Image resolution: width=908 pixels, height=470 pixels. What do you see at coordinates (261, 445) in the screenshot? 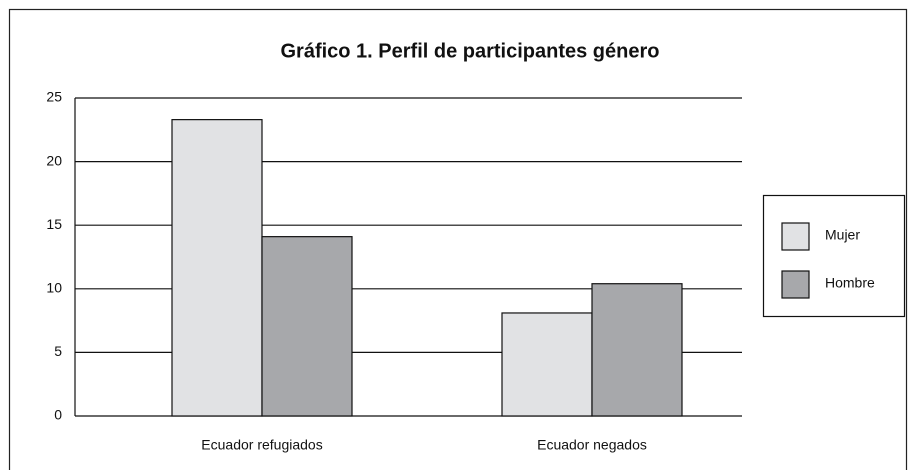
I see `x-tick-label: Ecuador refugiados` at bounding box center [261, 445].